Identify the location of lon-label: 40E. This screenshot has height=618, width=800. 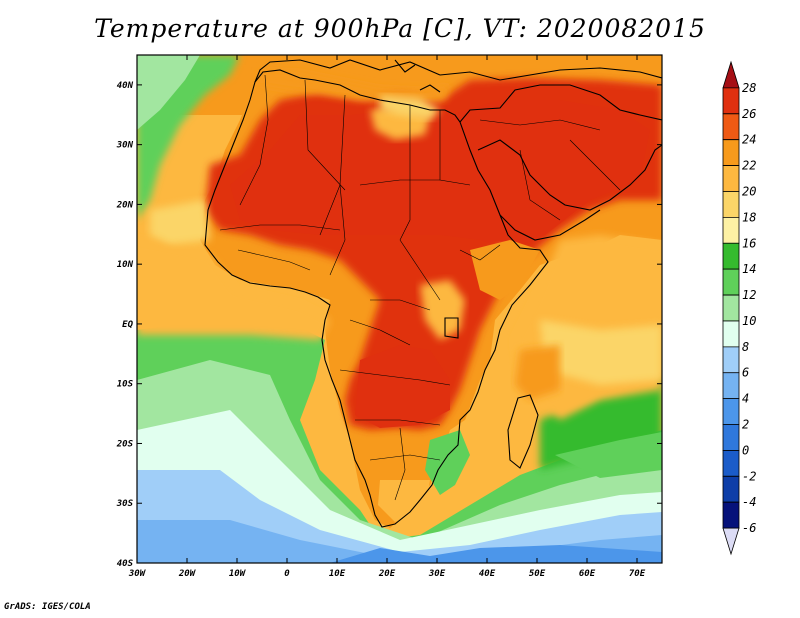
(487, 574).